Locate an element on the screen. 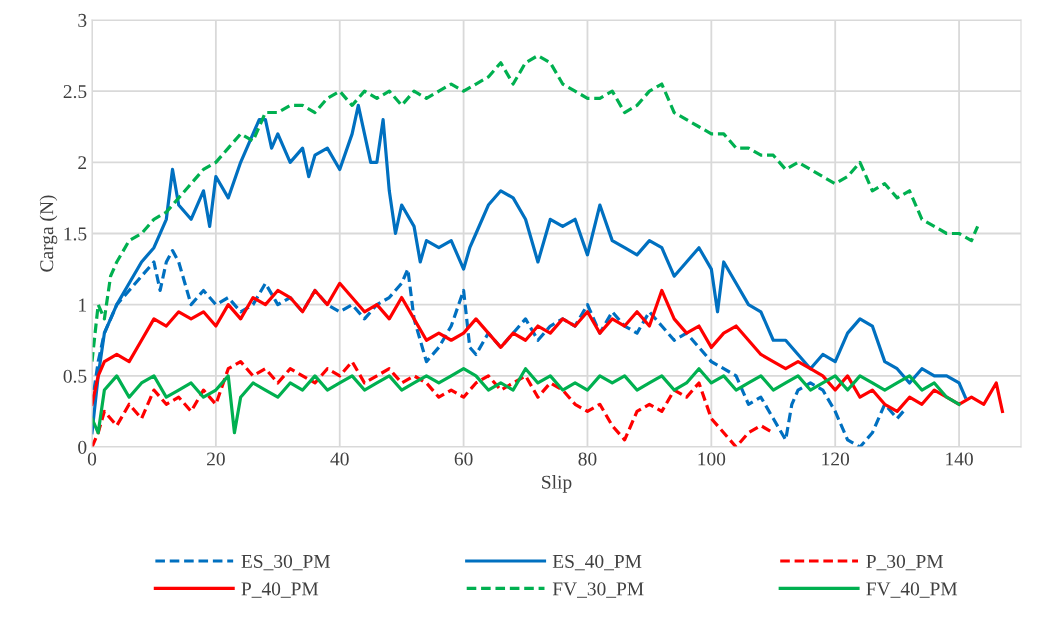 The height and width of the screenshot is (630, 1051). y-tick-label: 2.5 is located at coordinates (75, 92).